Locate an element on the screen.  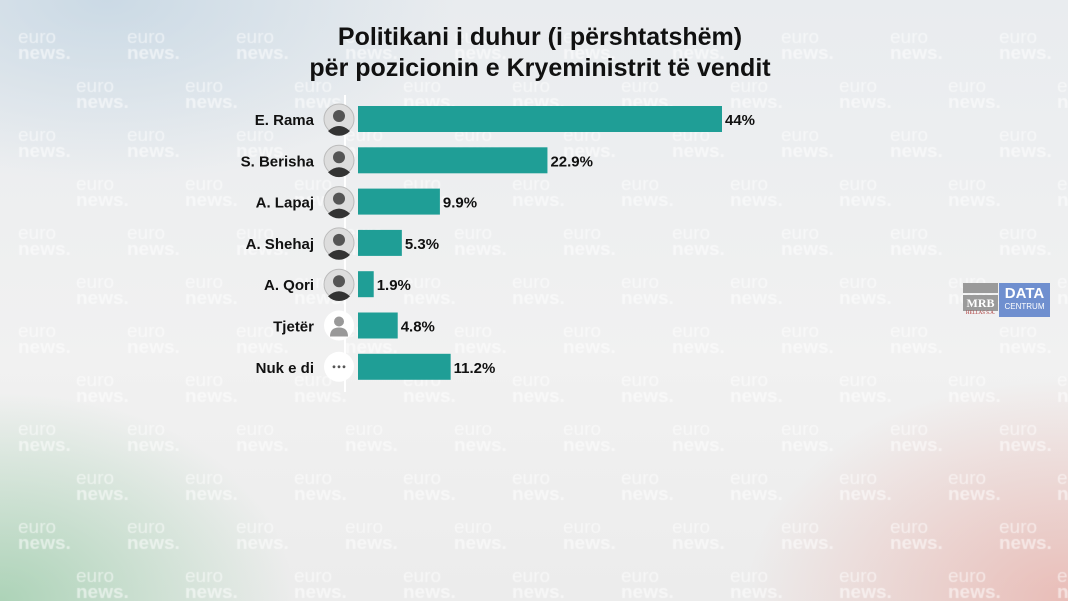
title-line-1: Politikani i duhur (i përshtatshëm) is located at coordinates (540, 37).